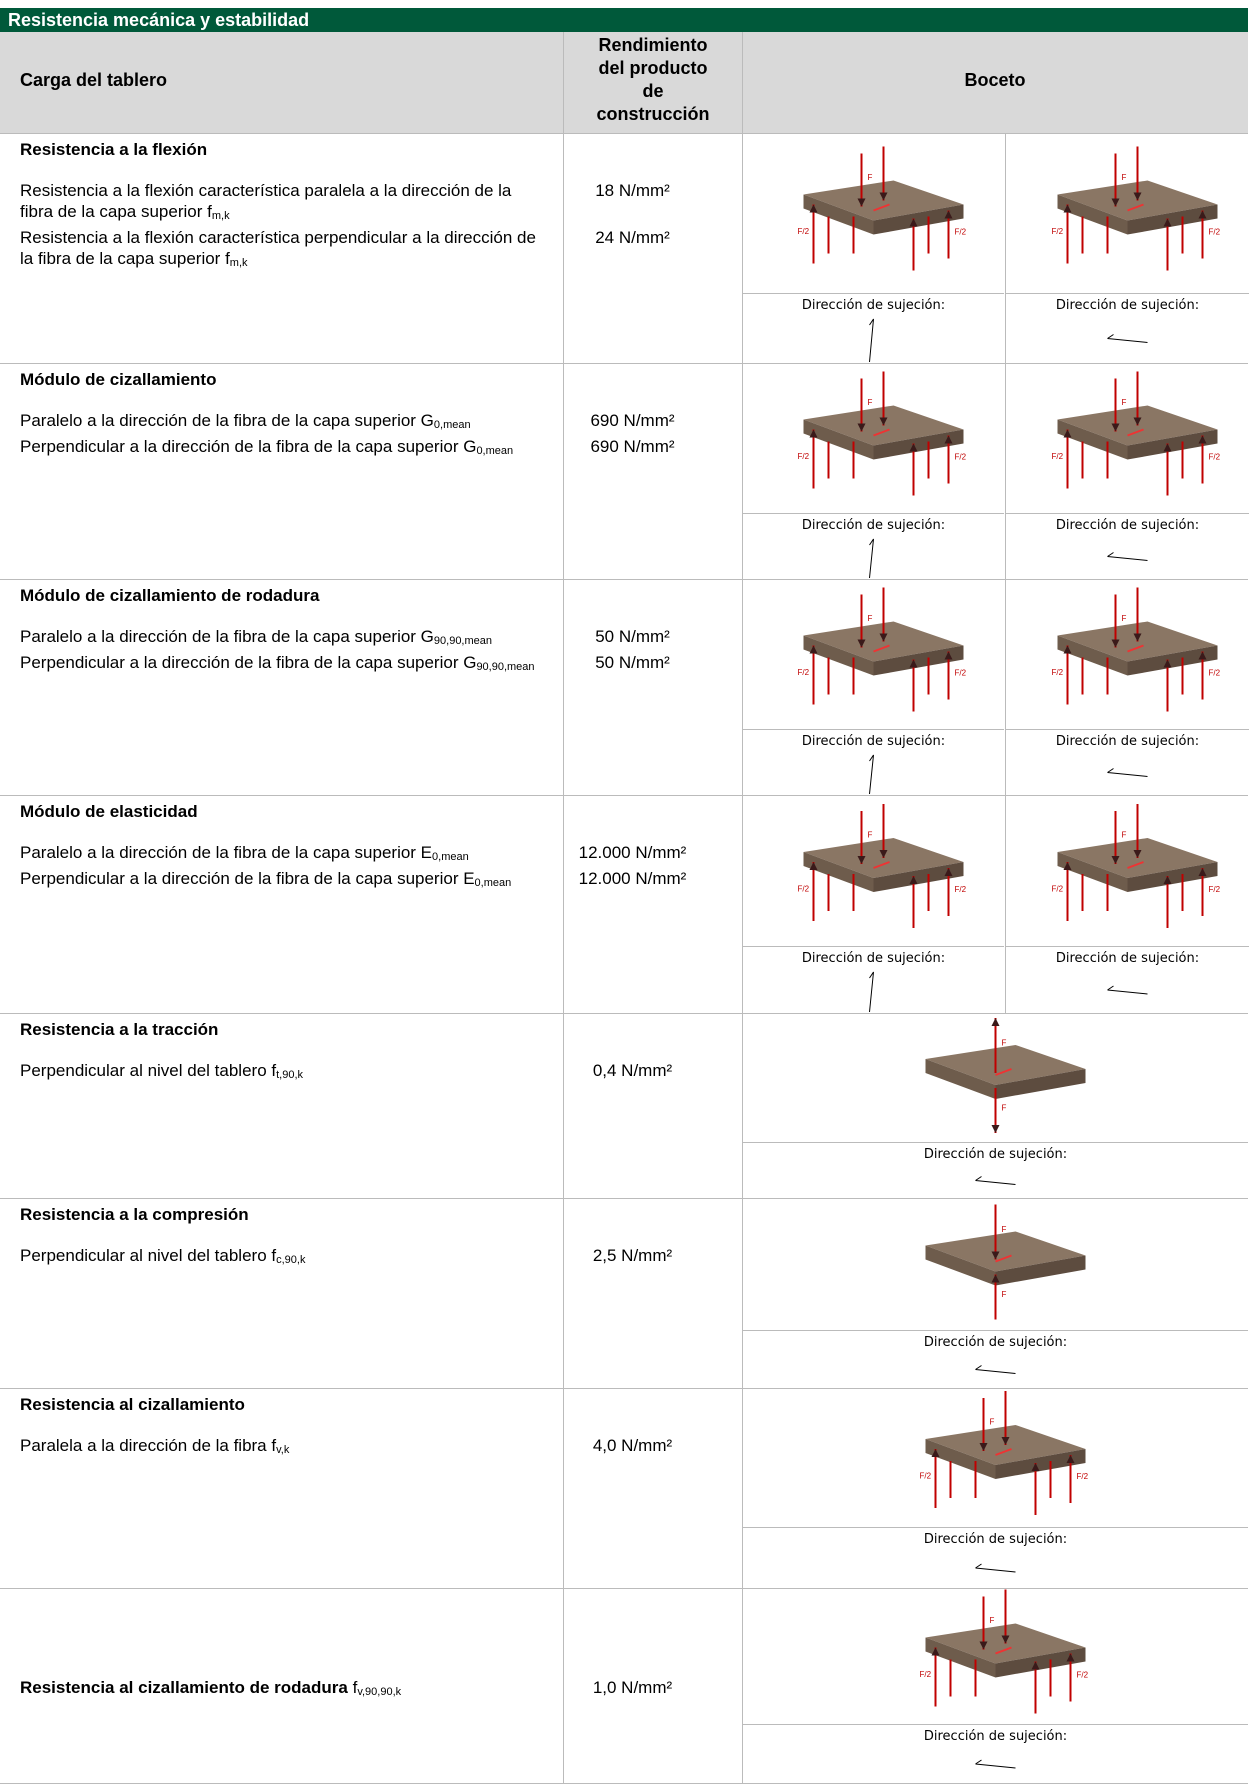 This screenshot has width=1250, height=1787. Describe the element at coordinates (505, 667) in the screenshot. I see `item-subscript: 90,90,mean` at that location.